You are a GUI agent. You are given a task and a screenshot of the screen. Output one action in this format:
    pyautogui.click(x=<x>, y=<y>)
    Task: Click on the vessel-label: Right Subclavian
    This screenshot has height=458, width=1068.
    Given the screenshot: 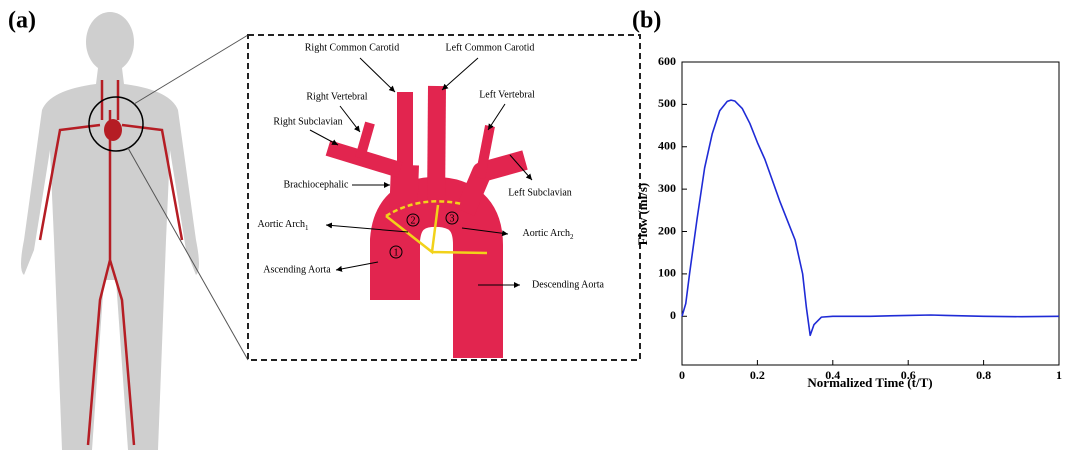 What is the action you would take?
    pyautogui.click(x=307, y=121)
    